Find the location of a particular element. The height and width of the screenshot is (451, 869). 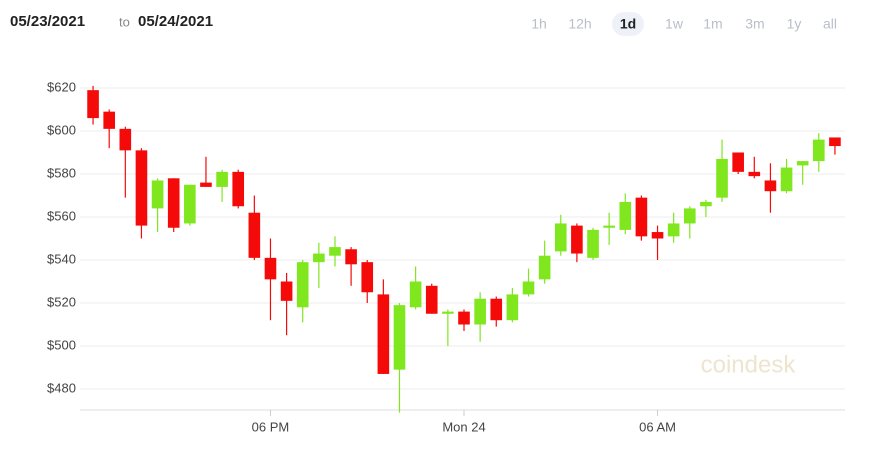

x-tick-label: Mon 24 is located at coordinates (463, 426).